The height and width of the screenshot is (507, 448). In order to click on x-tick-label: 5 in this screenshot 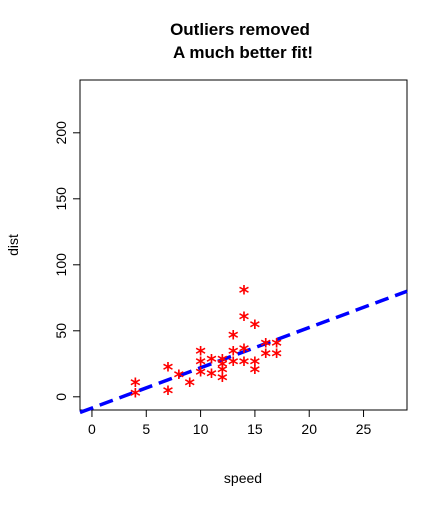, I will do `click(146, 429)`.